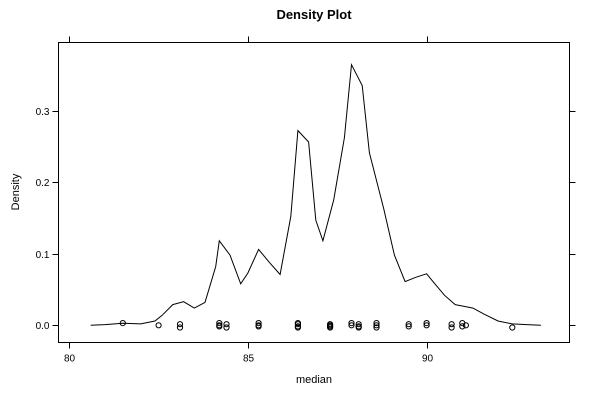 This screenshot has height=400, width=599. What do you see at coordinates (43, 183) in the screenshot?
I see `y-tick-label: 0.2` at bounding box center [43, 183].